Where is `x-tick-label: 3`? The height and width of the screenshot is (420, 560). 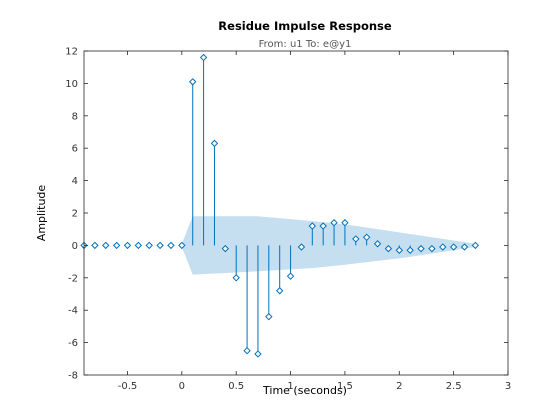
x-tick-label: 3 is located at coordinates (508, 386).